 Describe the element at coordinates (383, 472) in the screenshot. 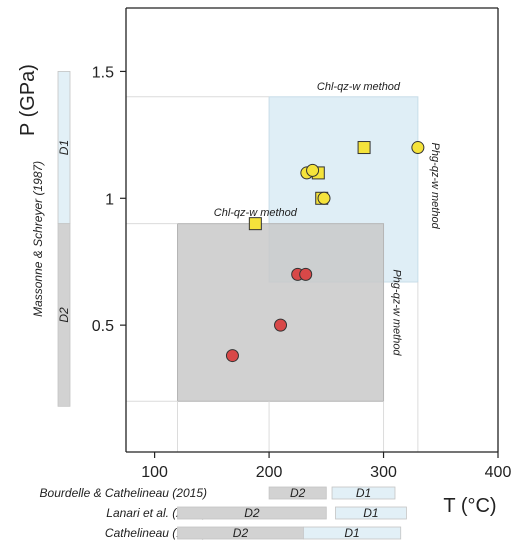

I see `x-tick-label: 300` at that location.